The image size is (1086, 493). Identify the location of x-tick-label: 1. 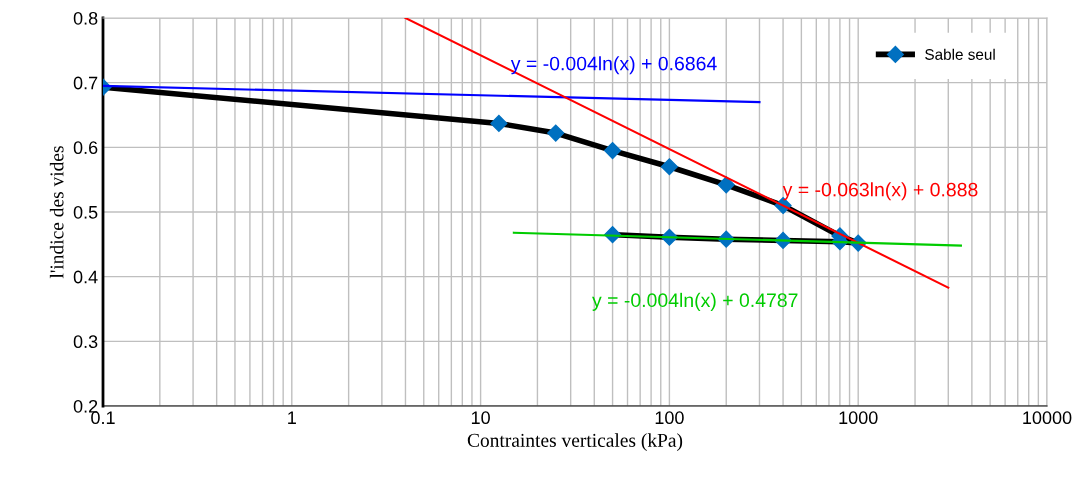
(292, 417).